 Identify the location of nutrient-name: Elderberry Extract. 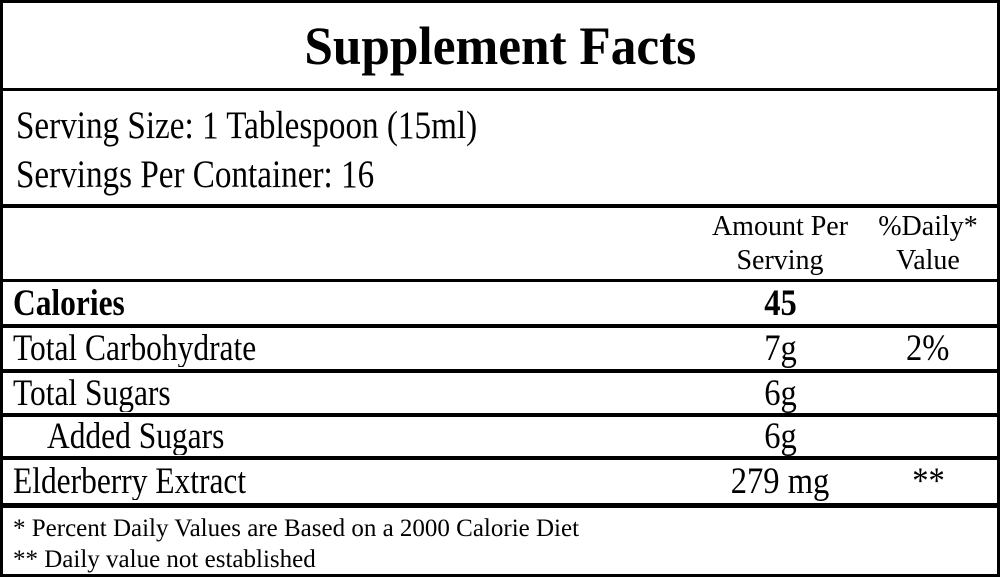
(130, 481).